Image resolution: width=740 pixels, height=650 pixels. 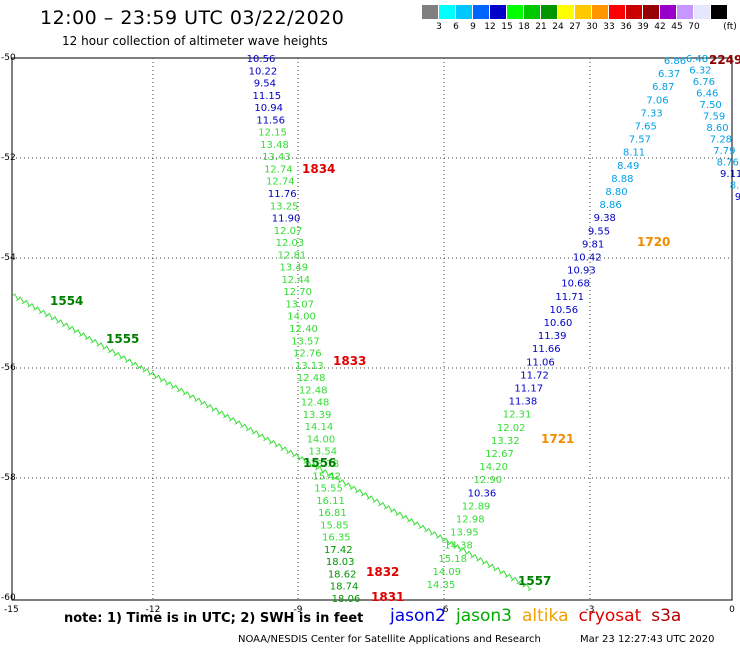 I want to click on track-value-right-descending: 7.50, so click(x=711, y=105).